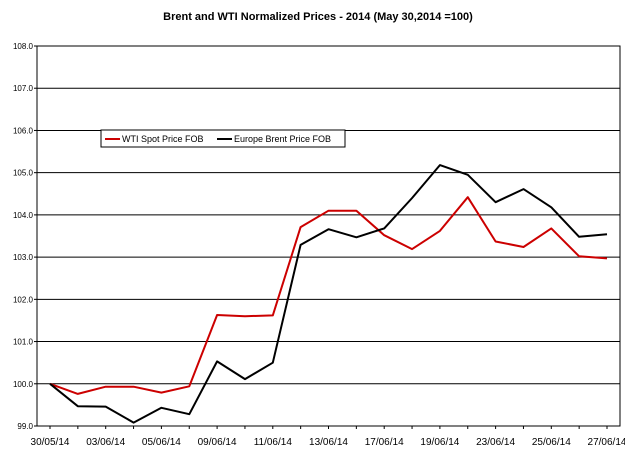 This screenshot has height=461, width=625. What do you see at coordinates (105, 442) in the screenshot?
I see `x-tick-label: 03/06/14` at bounding box center [105, 442].